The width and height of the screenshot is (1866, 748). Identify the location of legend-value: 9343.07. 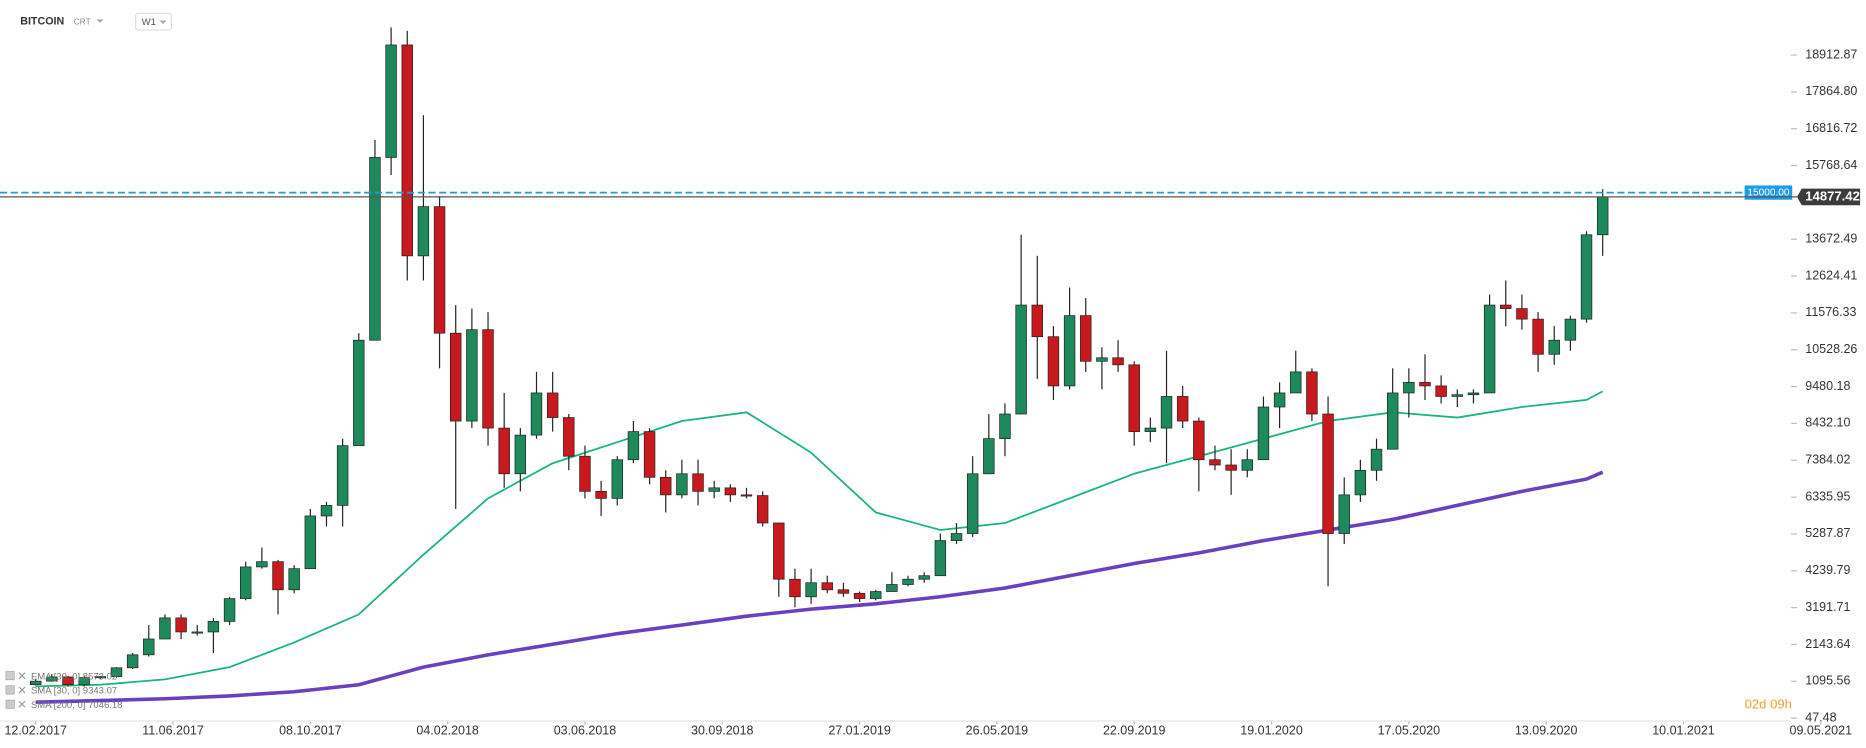
(100, 690).